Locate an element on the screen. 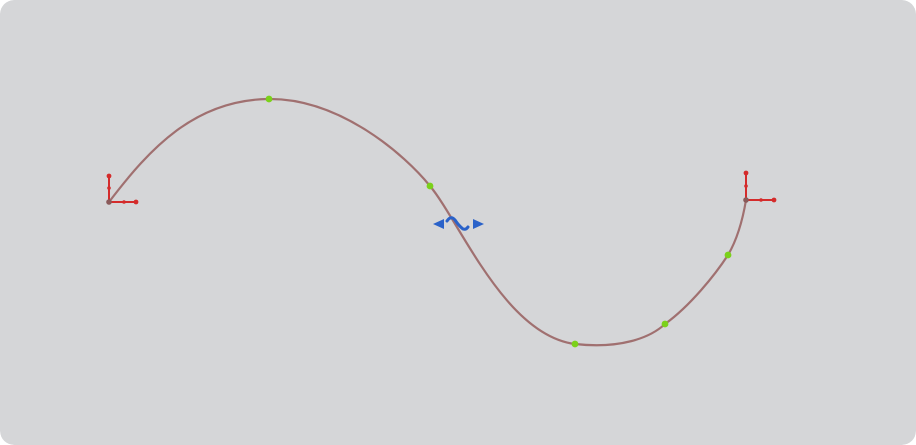 The height and width of the screenshot is (445, 916). move-drag-handle-icon is located at coordinates (458, 223).